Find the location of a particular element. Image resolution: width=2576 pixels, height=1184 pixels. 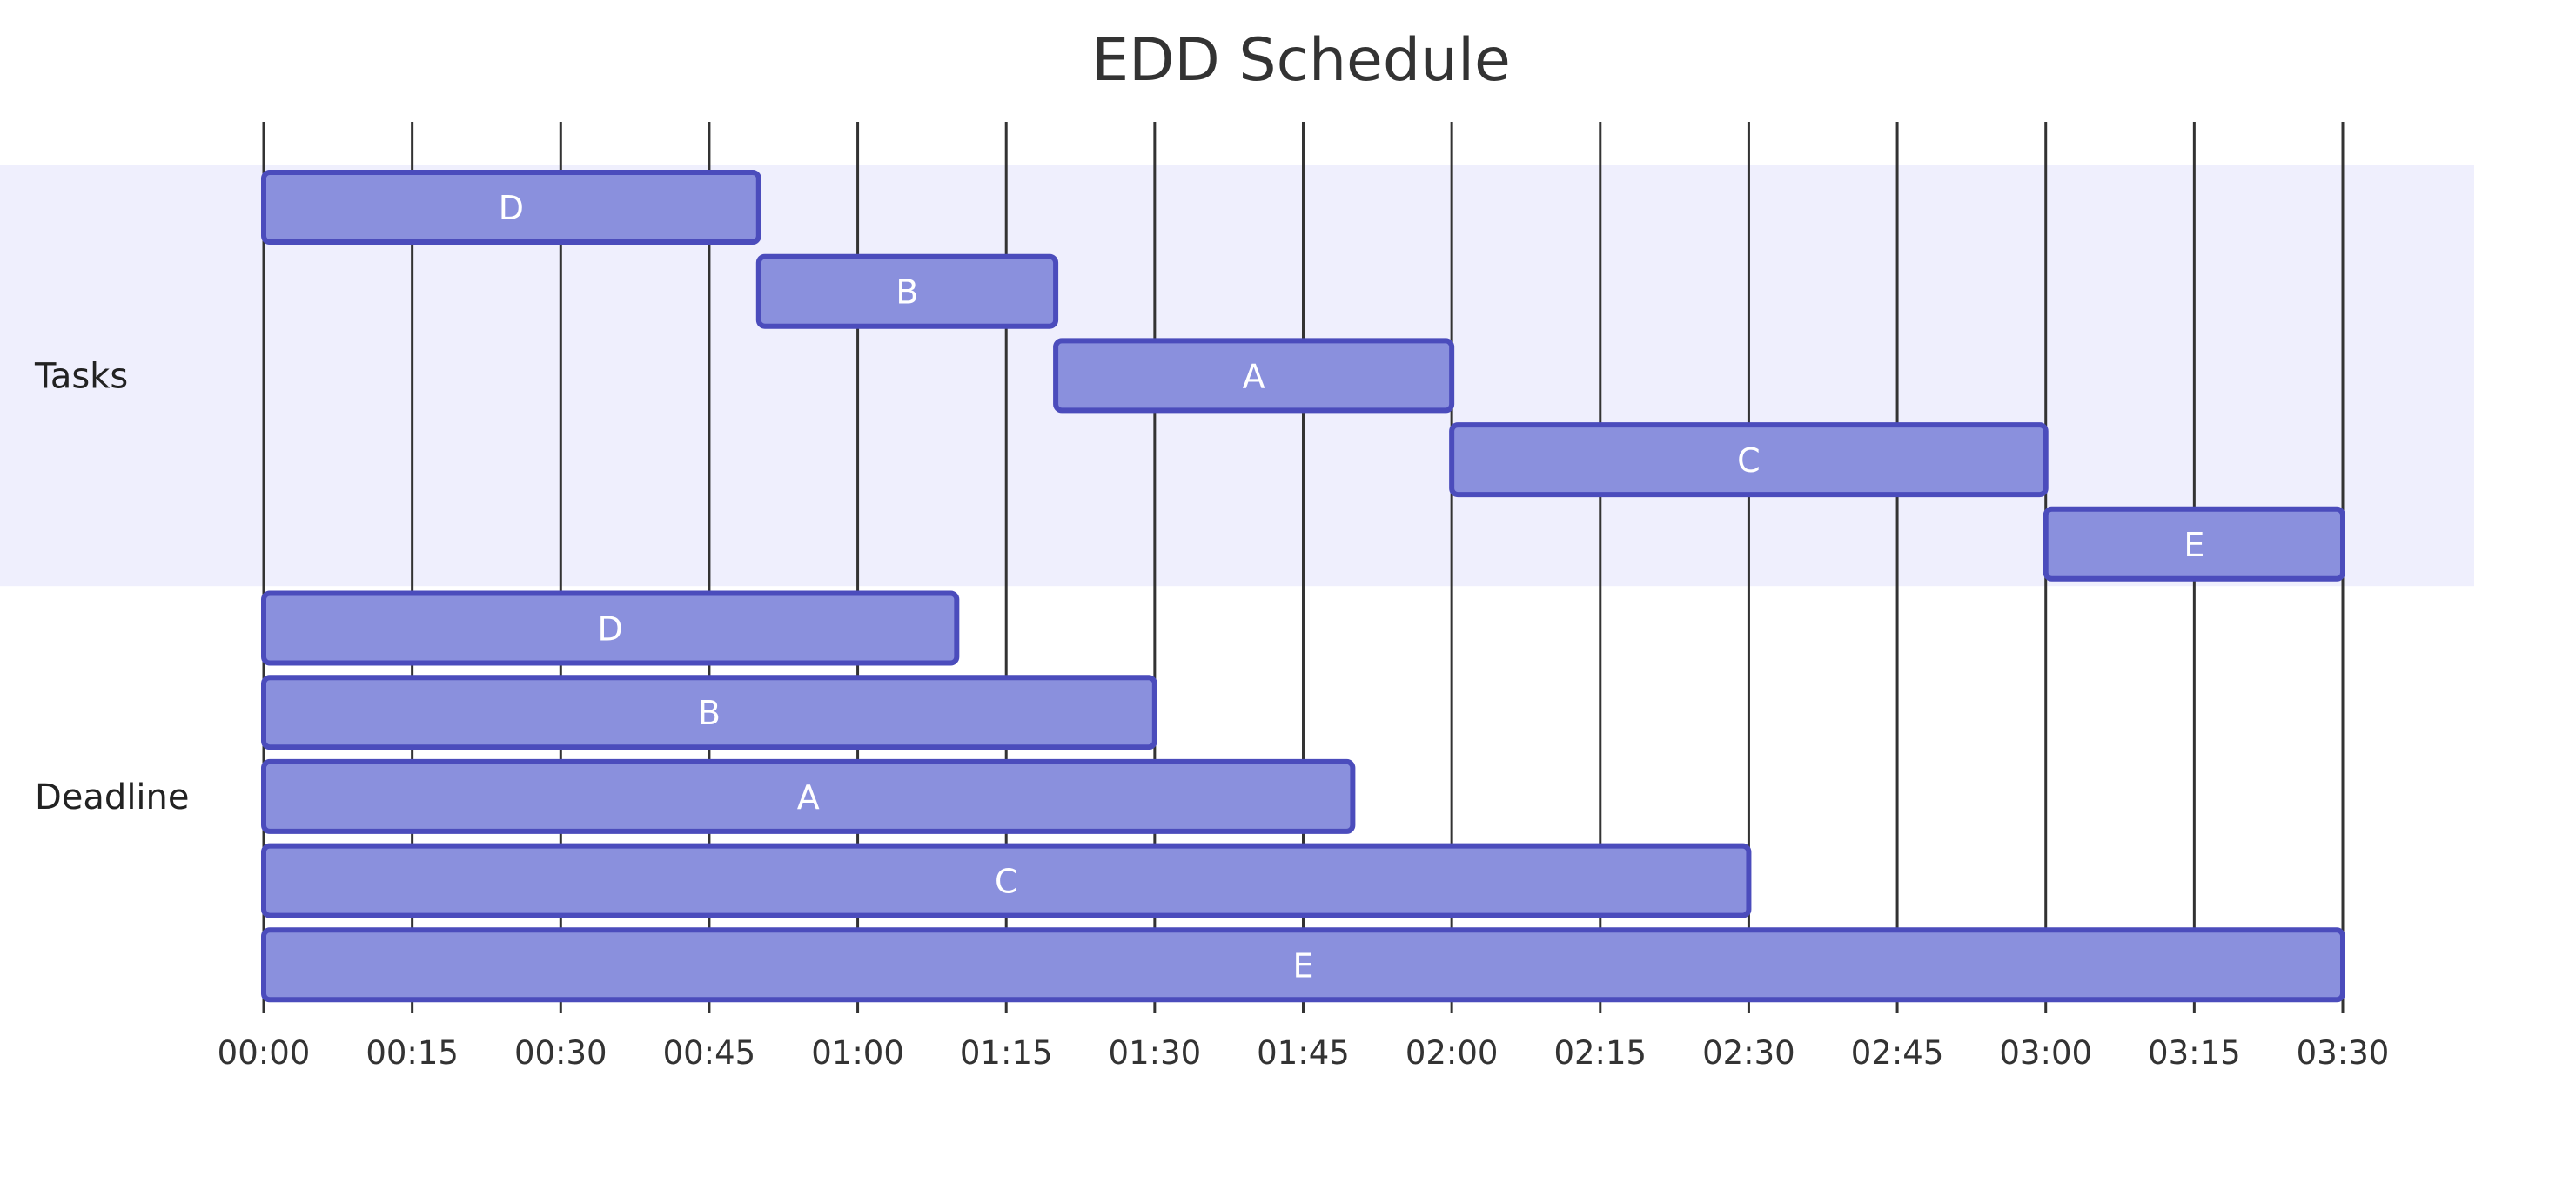

bar-tasks-a is located at coordinates (1254, 376).